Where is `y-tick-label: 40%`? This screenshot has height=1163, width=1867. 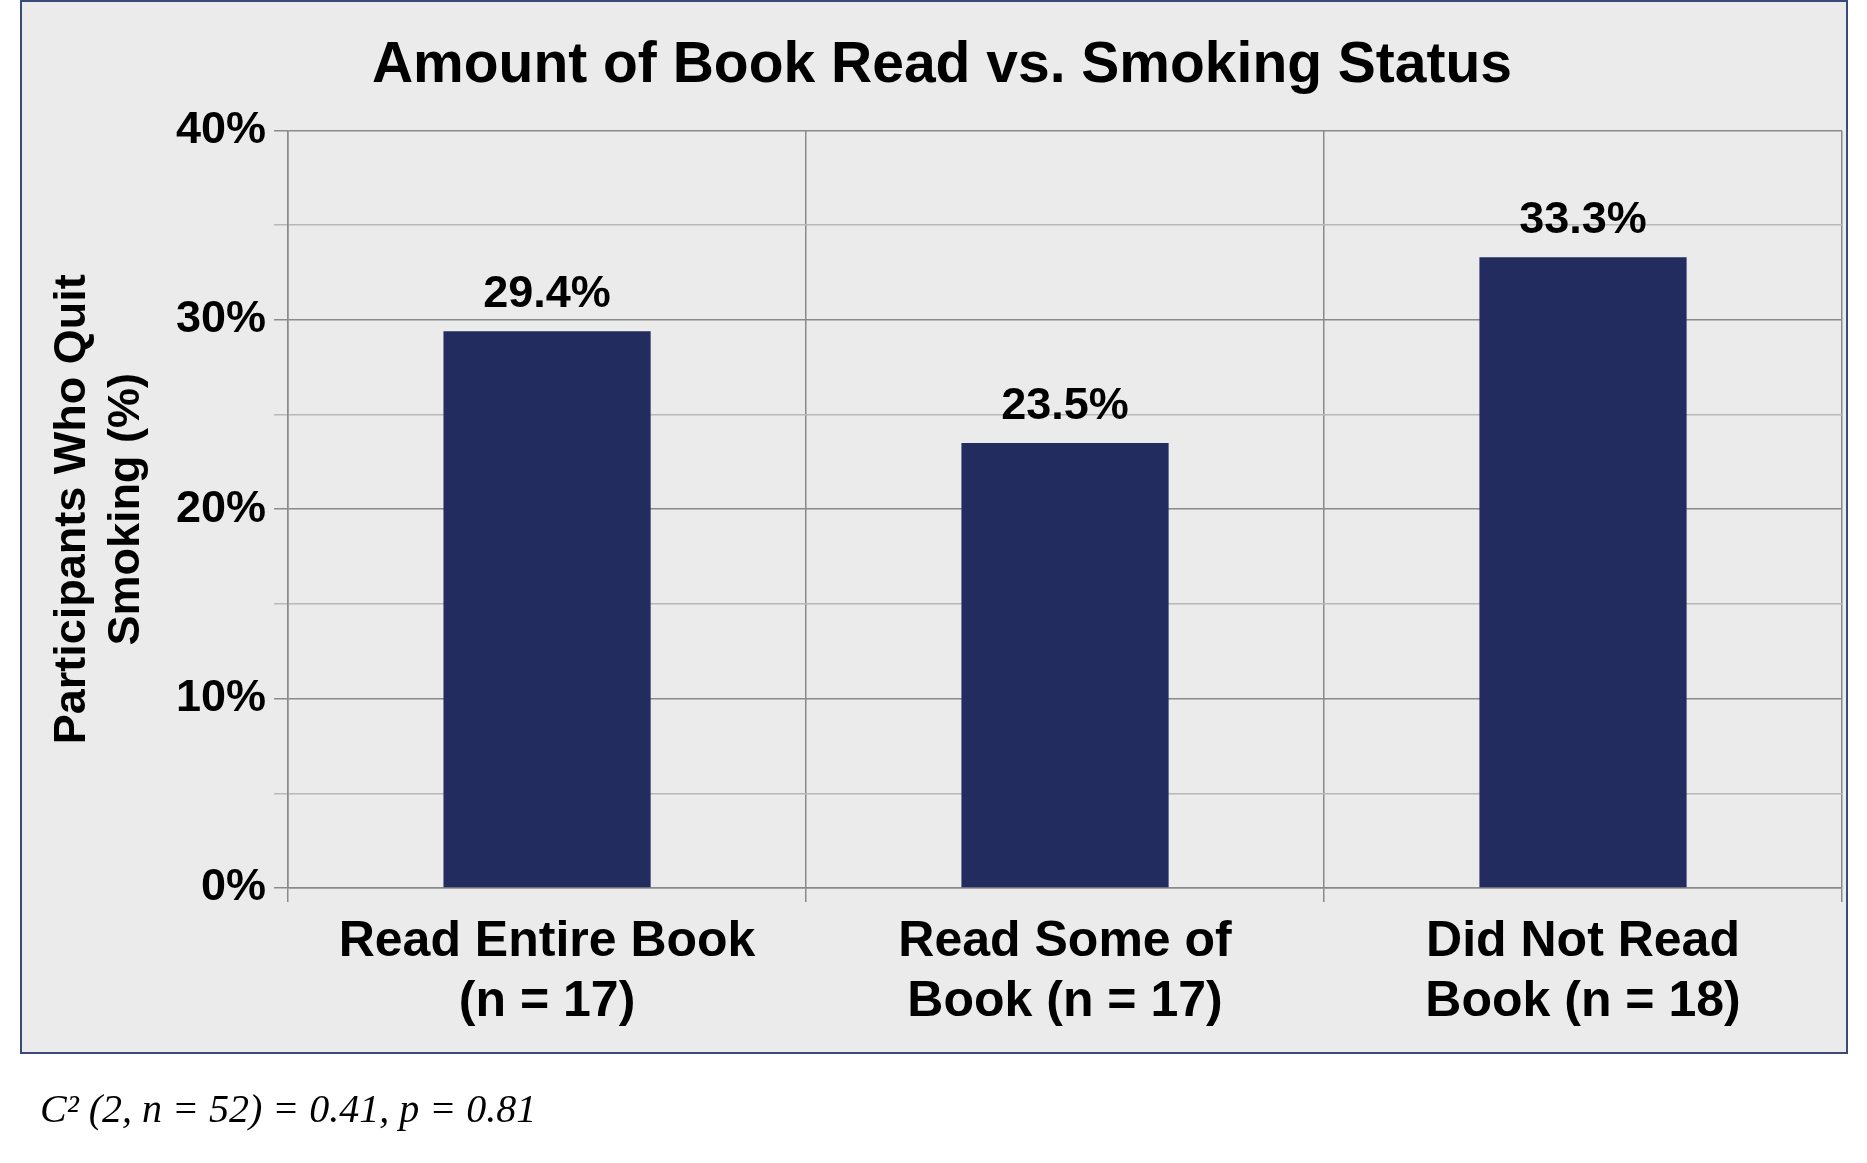
y-tick-label: 40% is located at coordinates (221, 127).